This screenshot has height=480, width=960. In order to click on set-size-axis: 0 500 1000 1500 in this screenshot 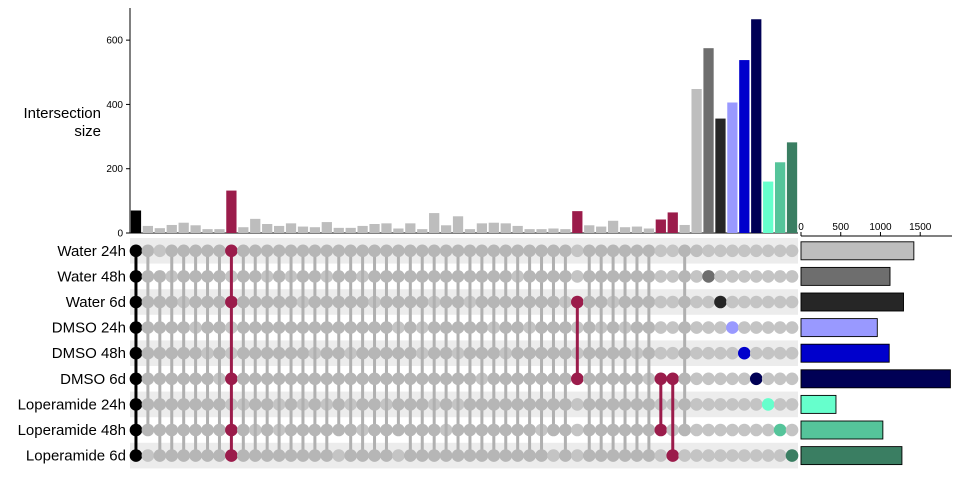, I will do `click(875, 229)`.